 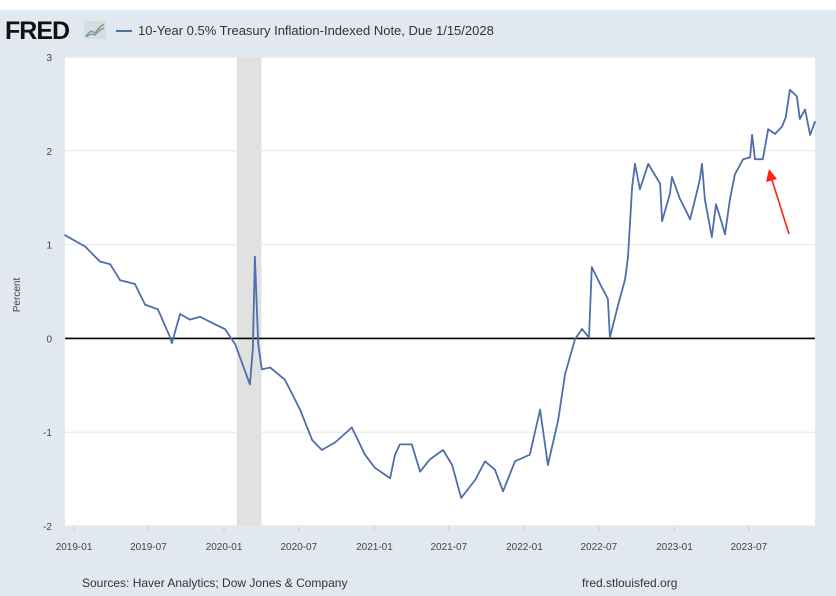 I want to click on x-tick-label: 2022-01, so click(x=524, y=547).